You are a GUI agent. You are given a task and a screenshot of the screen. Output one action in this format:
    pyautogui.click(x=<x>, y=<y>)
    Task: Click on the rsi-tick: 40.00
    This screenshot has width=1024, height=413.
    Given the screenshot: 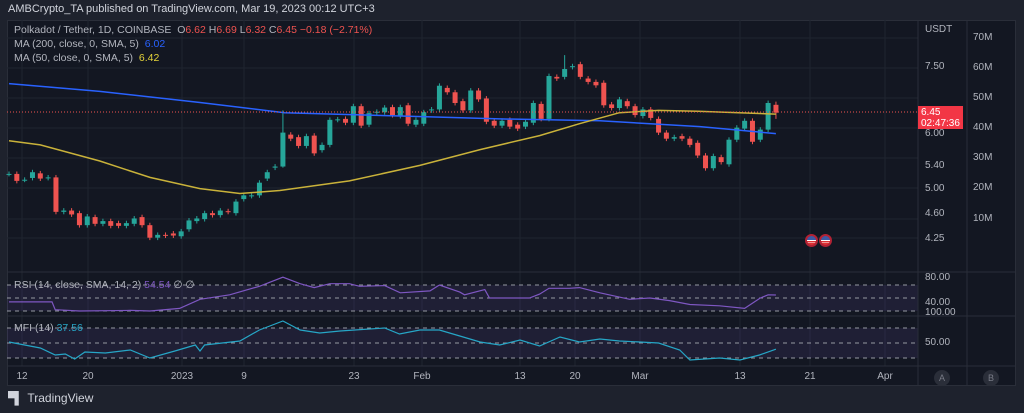 What is the action you would take?
    pyautogui.click(x=938, y=302)
    